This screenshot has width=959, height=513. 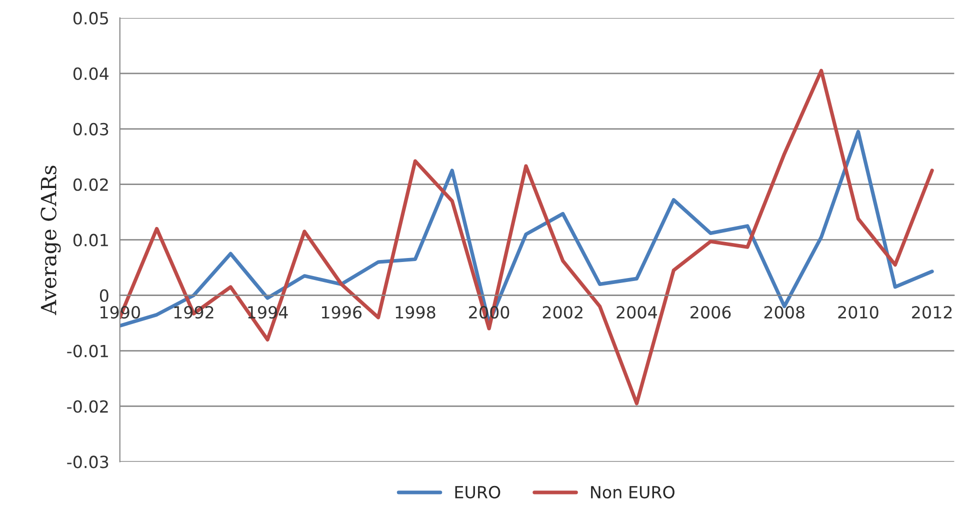 What do you see at coordinates (87, 406) in the screenshot?
I see `y-tick-label: -0.02` at bounding box center [87, 406].